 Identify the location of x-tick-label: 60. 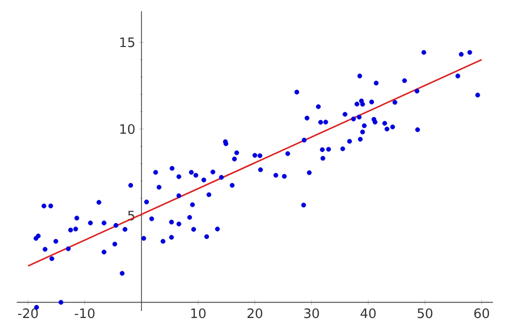
(482, 313).